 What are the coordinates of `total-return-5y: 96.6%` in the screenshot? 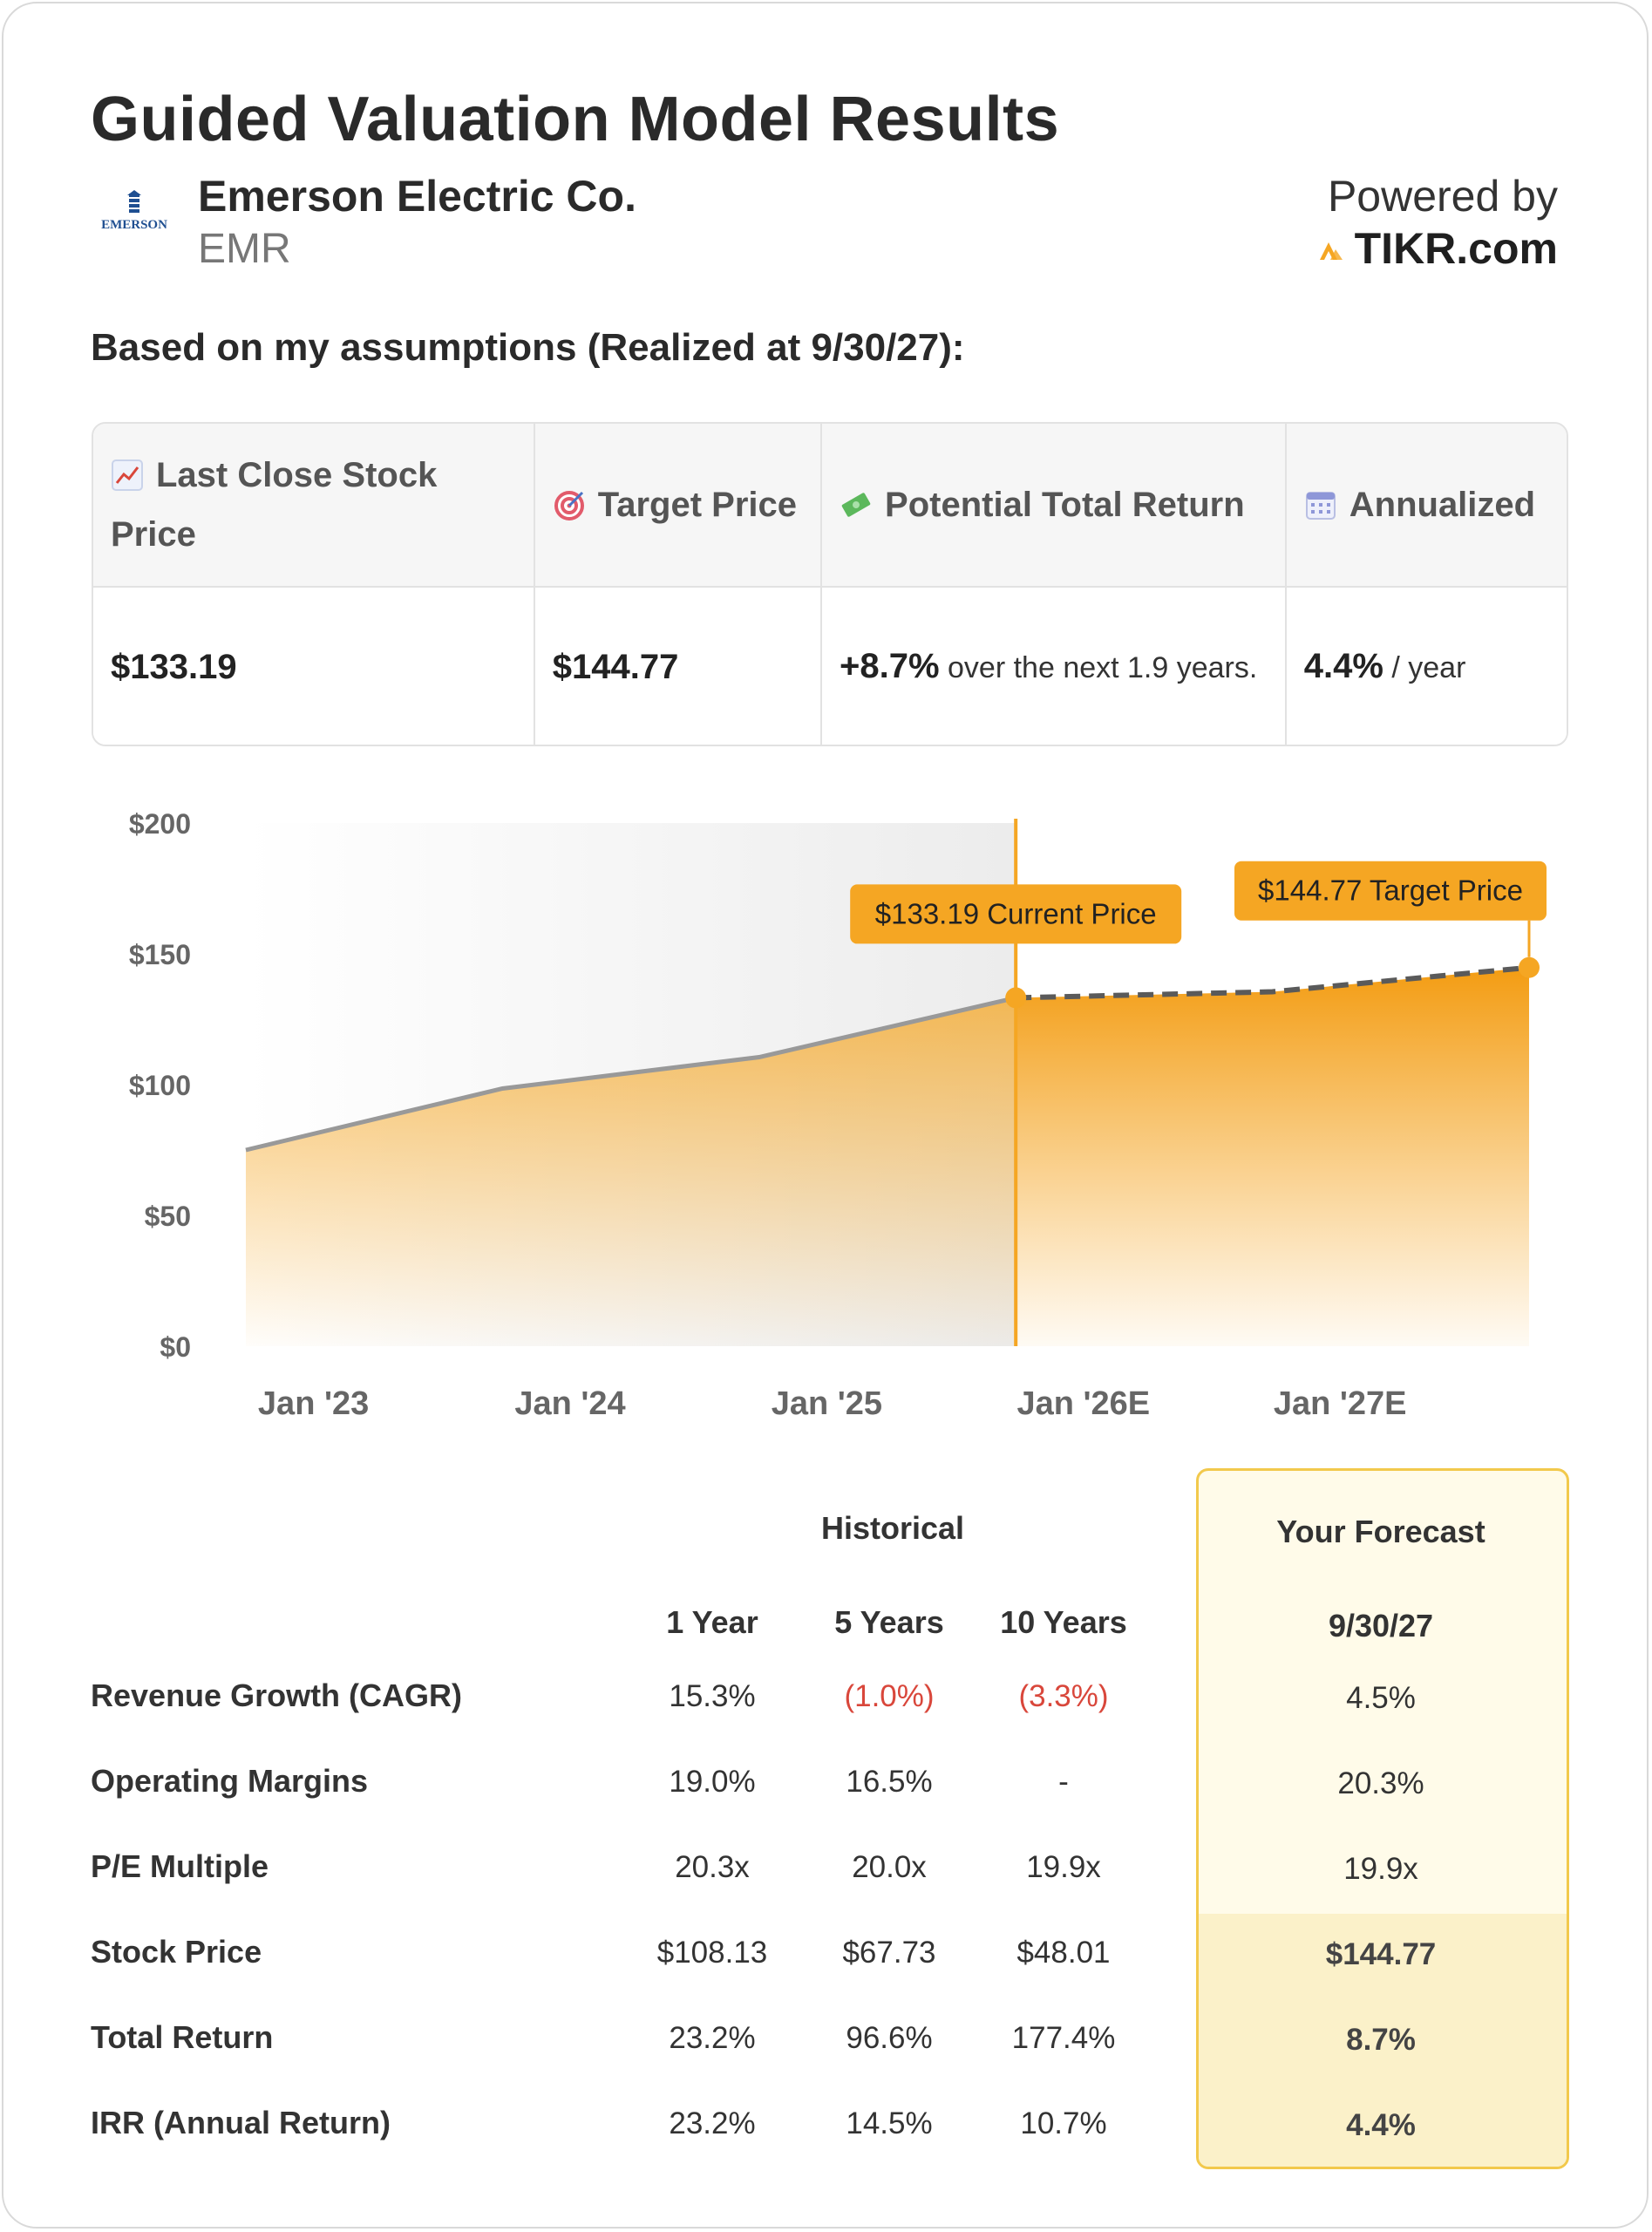 It's located at (889, 2038).